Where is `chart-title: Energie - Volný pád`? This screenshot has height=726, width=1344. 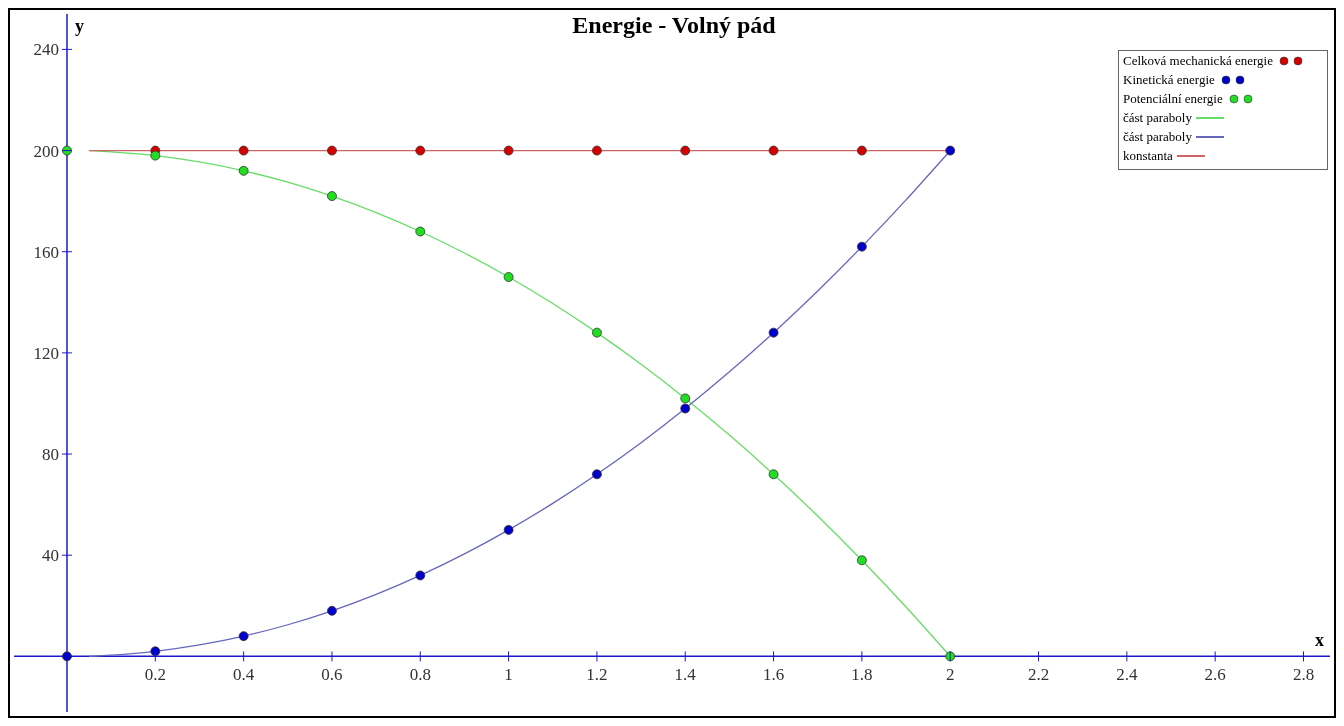
chart-title: Energie - Volný pád is located at coordinates (674, 25).